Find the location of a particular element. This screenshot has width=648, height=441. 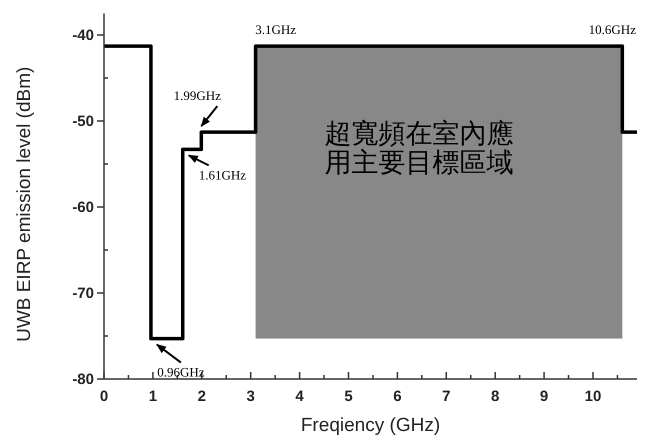

annotation: 0.96GHz is located at coordinates (181, 372).